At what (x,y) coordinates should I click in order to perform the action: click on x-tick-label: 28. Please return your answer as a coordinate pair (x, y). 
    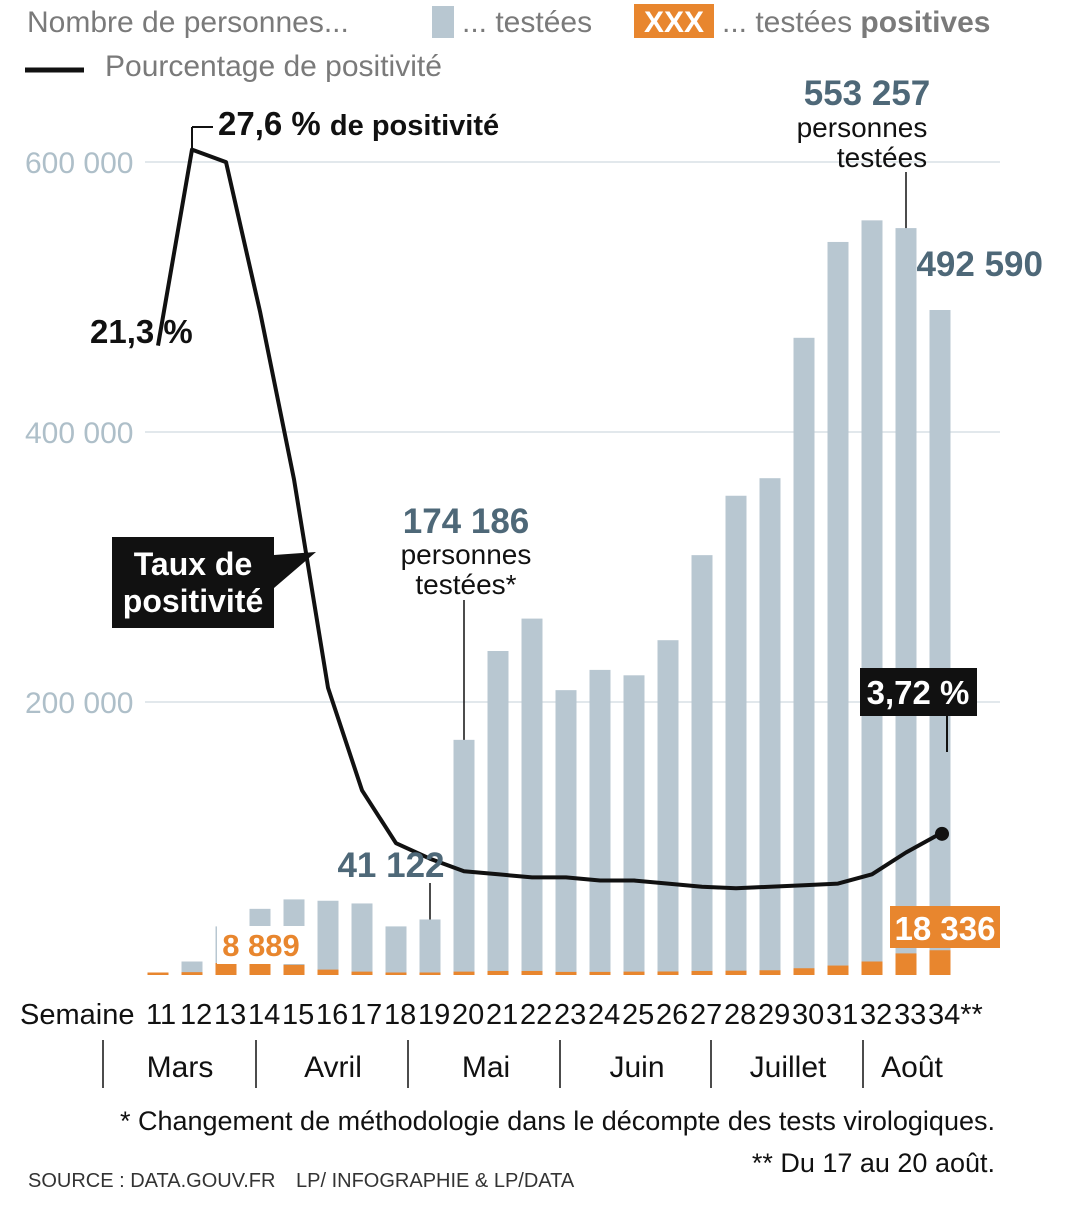
    Looking at the image, I should click on (740, 1015).